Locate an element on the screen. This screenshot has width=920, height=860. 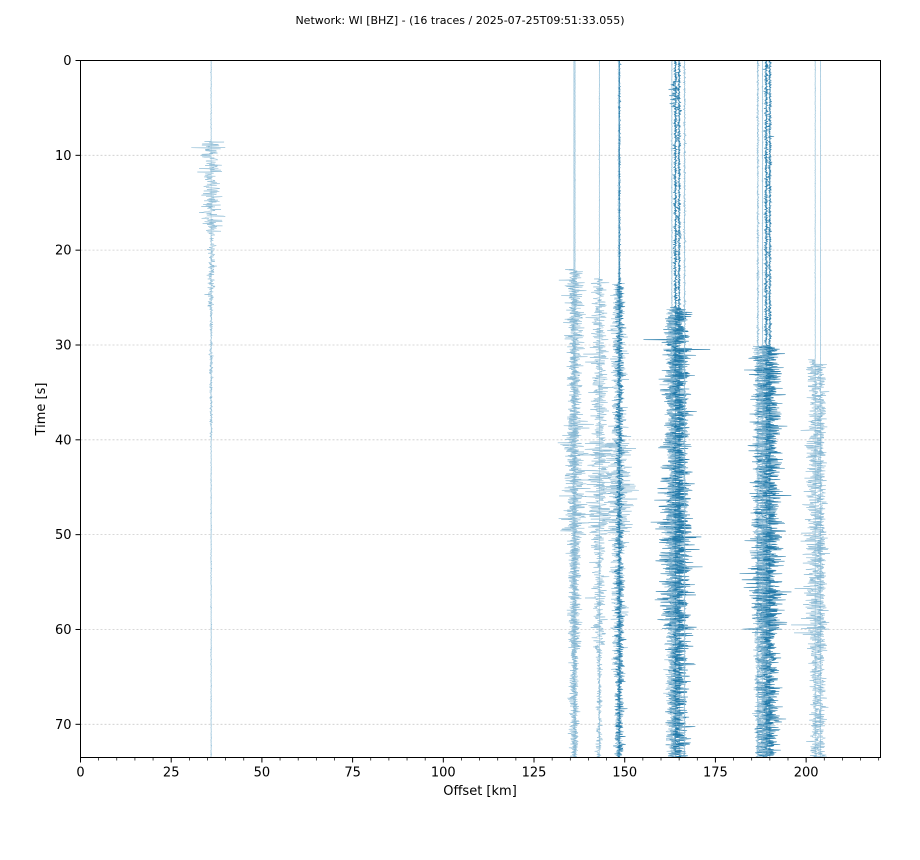
x-tick-label: 0 is located at coordinates (80, 773).